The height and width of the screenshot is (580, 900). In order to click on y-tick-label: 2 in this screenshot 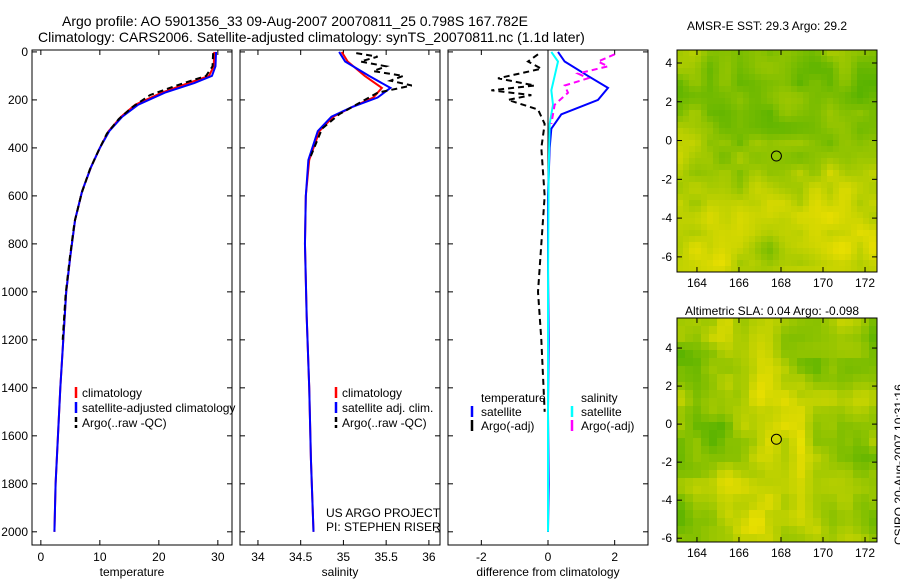, I will do `click(668, 102)`.